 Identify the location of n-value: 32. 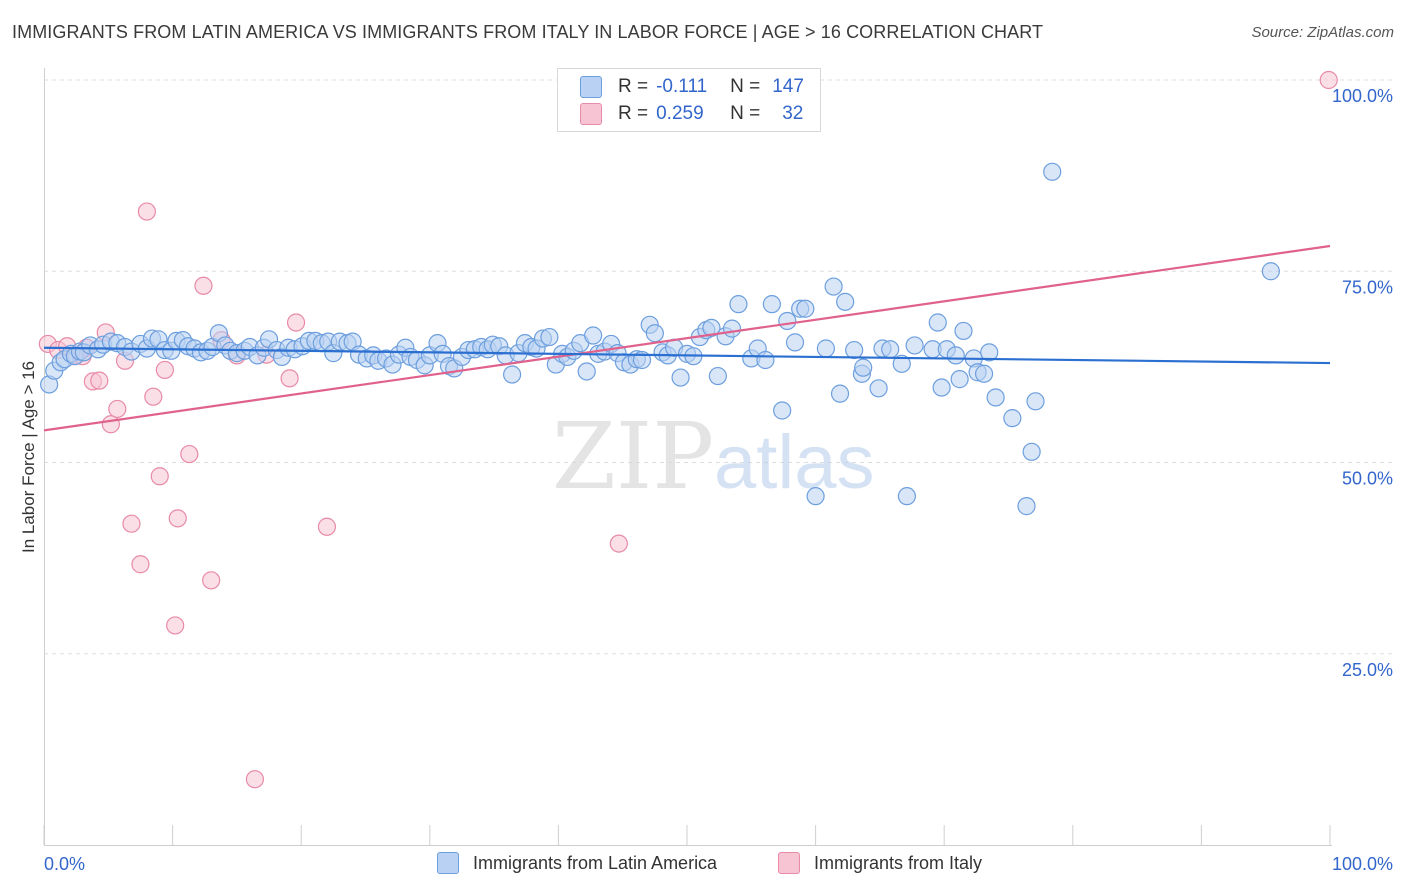
(793, 113).